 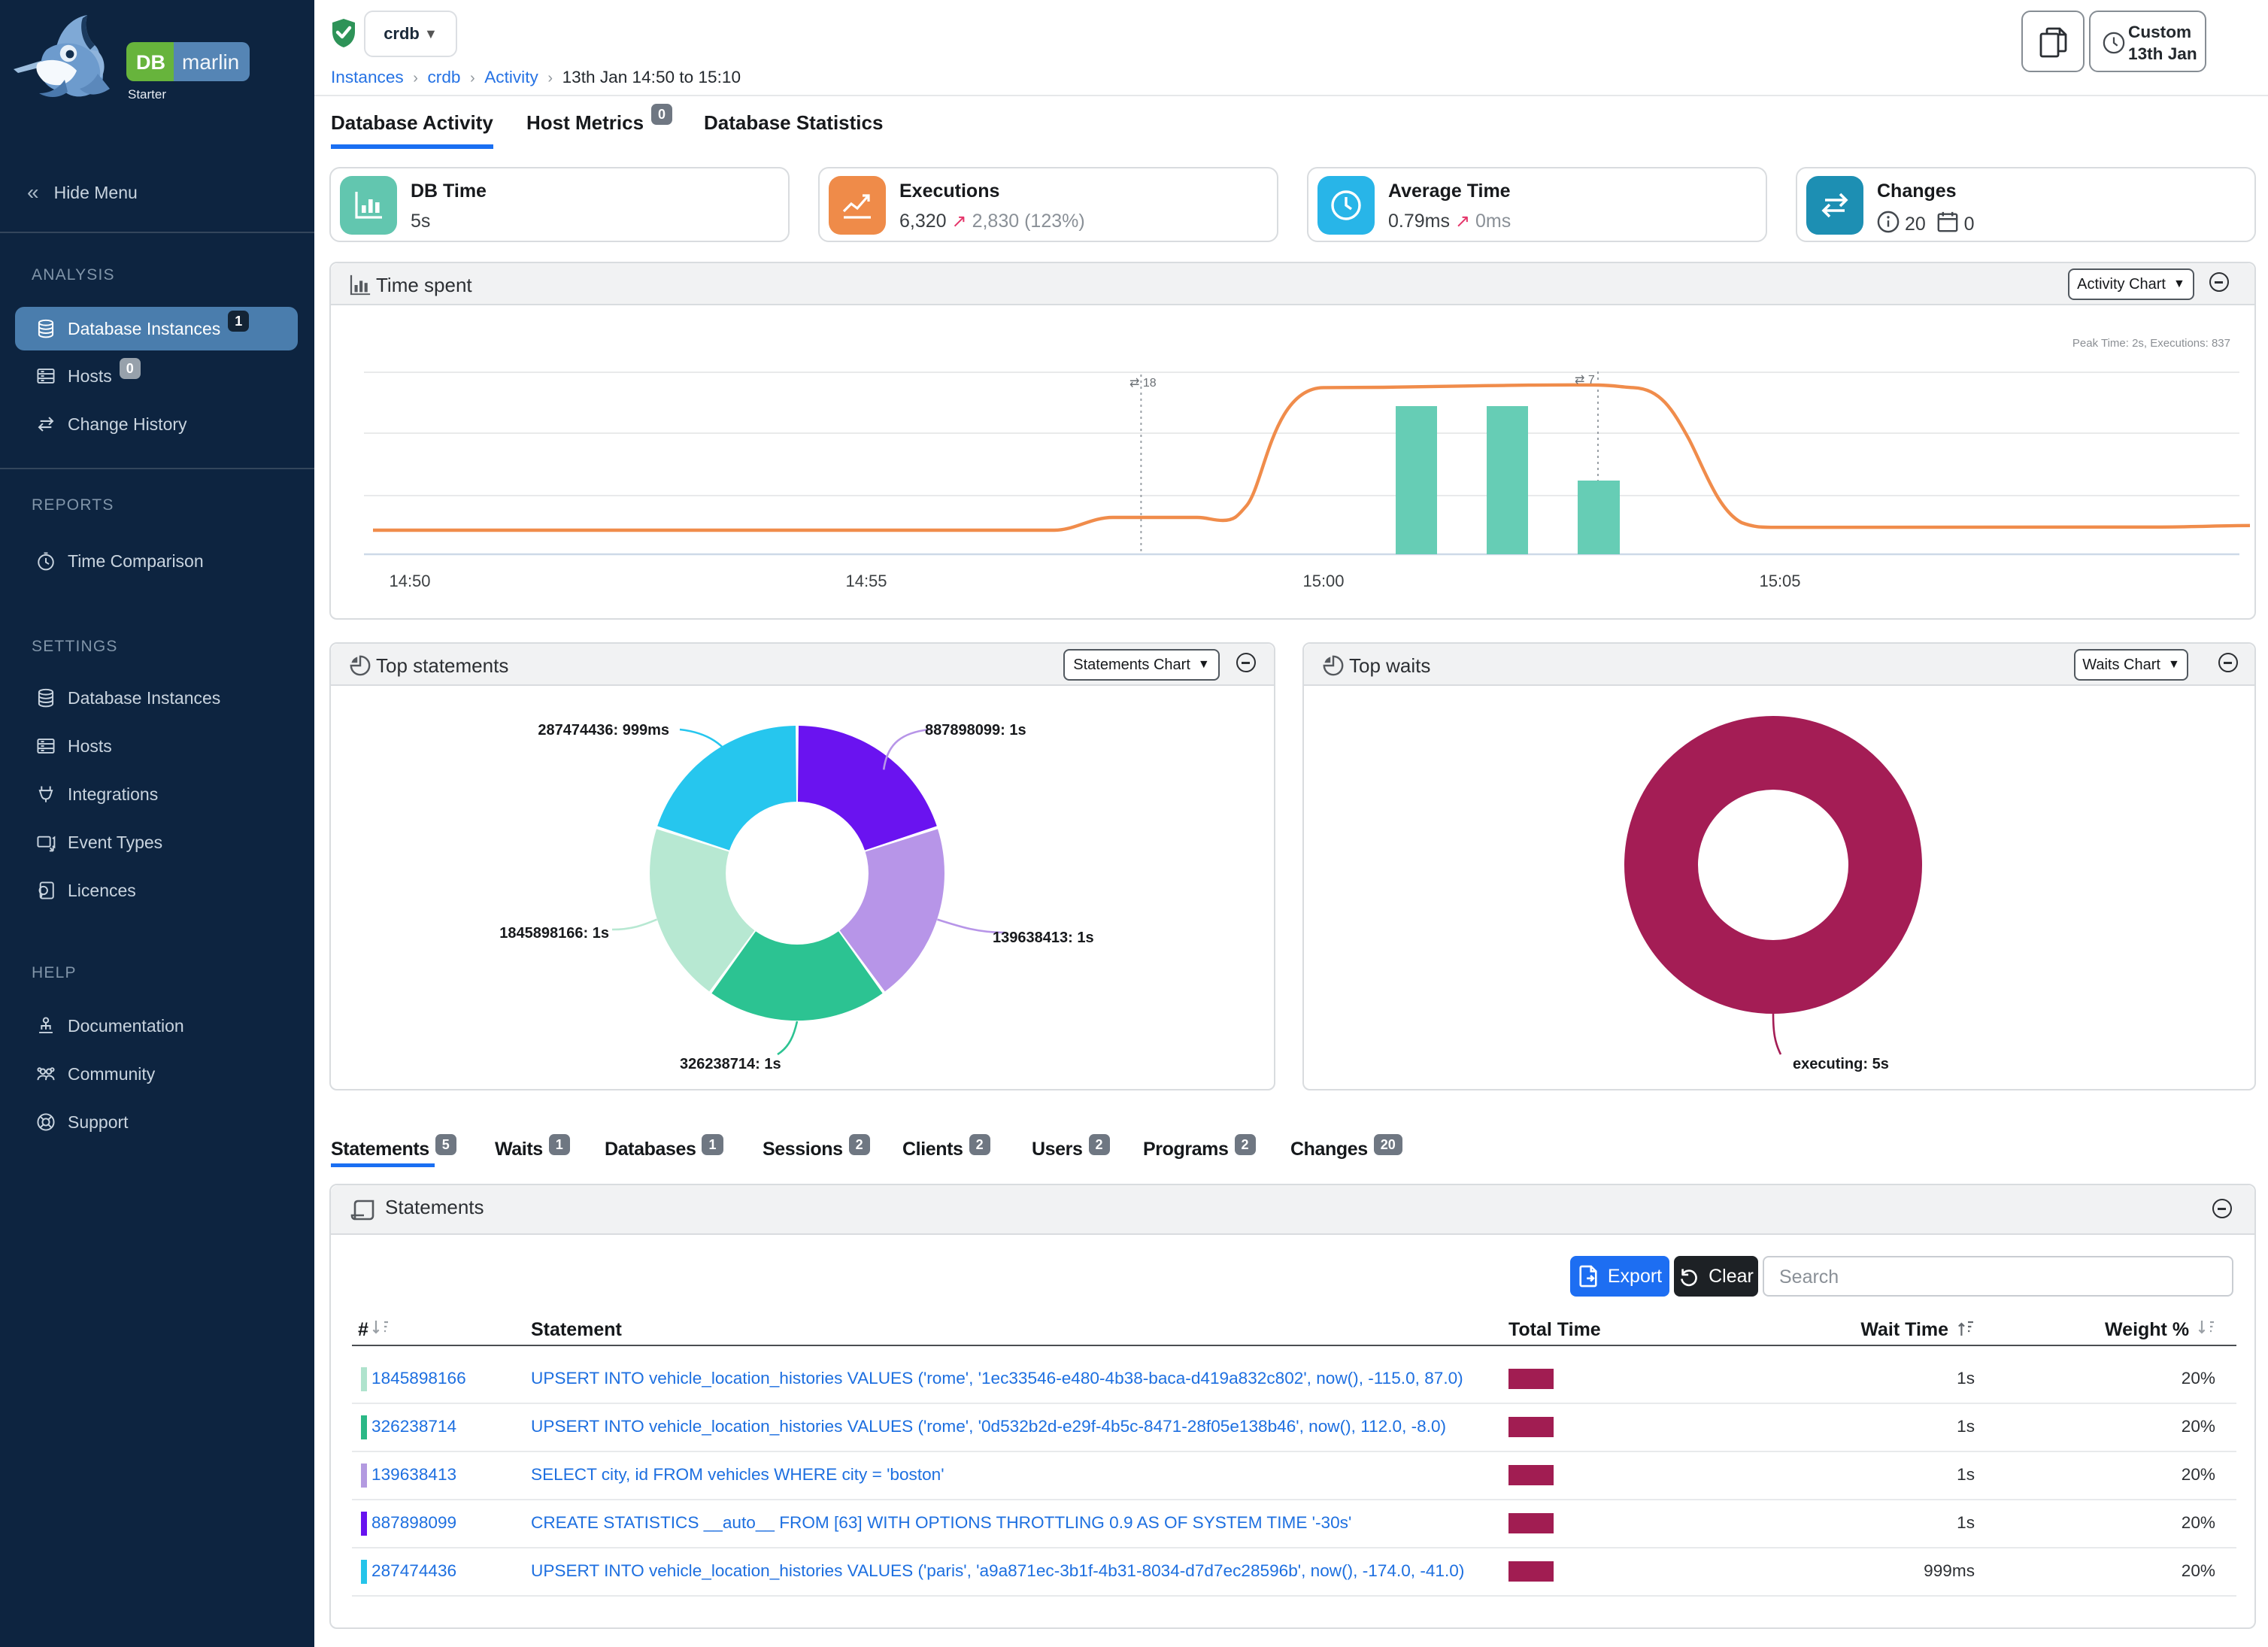 I want to click on svg-text: ⇄ 18, so click(x=1143, y=383).